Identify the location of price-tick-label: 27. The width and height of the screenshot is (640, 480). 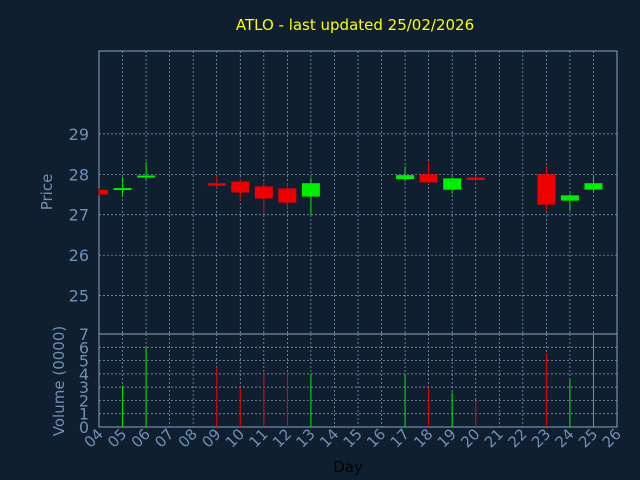
(79, 215).